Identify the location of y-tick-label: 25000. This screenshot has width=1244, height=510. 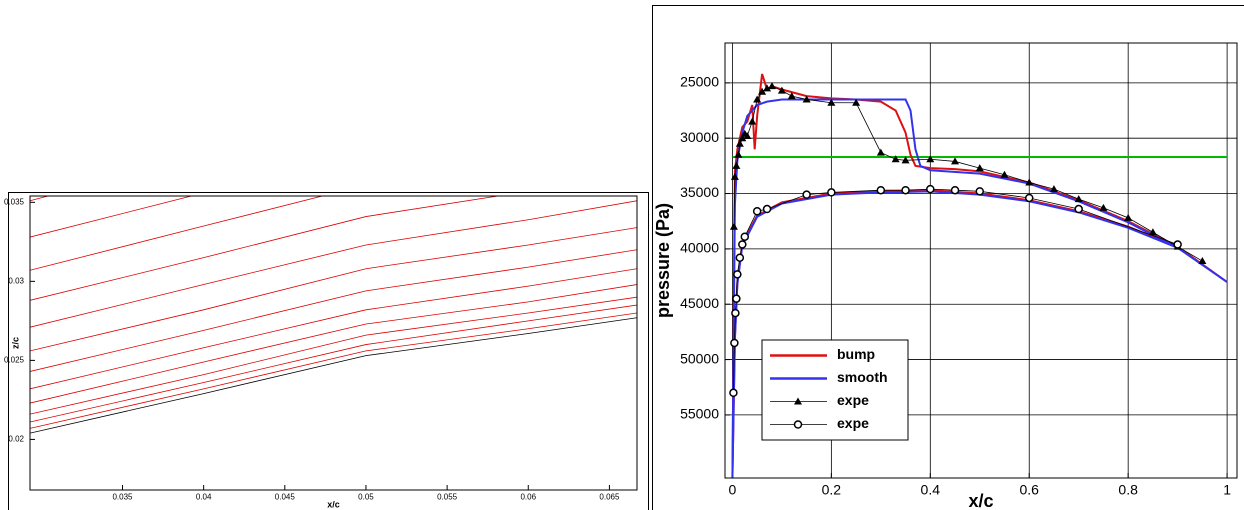
(699, 82).